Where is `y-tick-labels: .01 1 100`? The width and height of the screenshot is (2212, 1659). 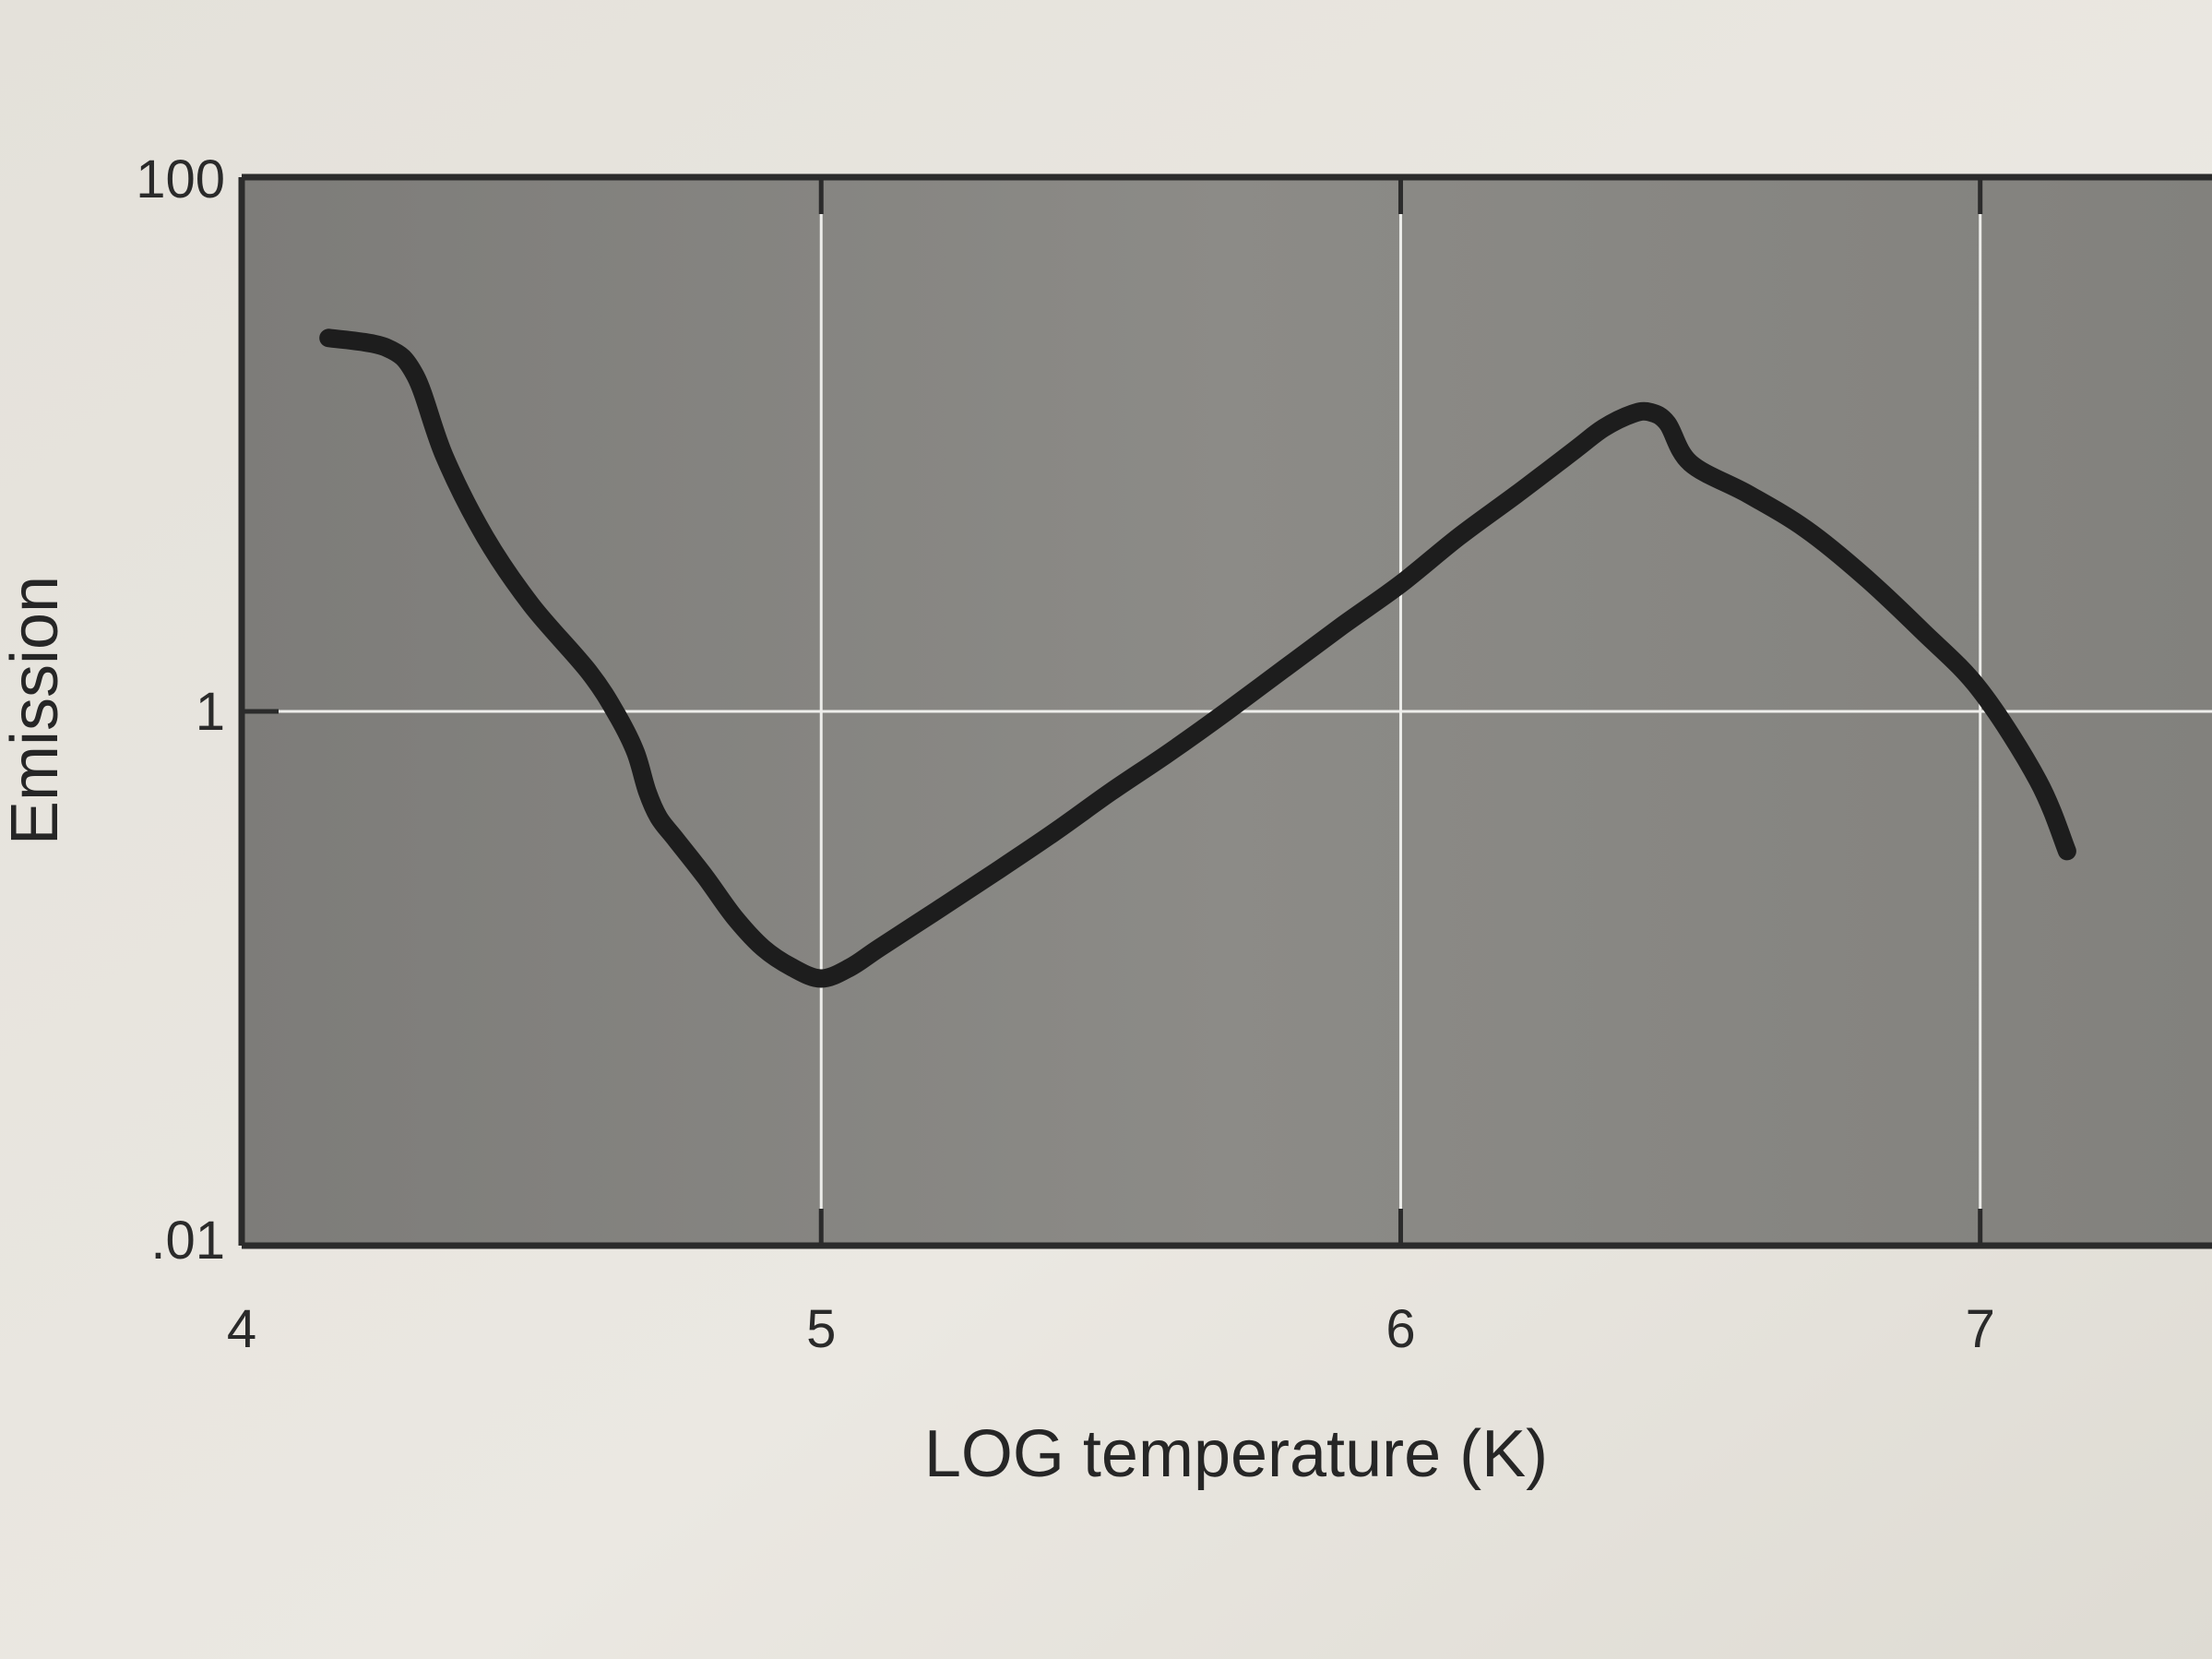
y-tick-labels: .01 1 100 is located at coordinates (181, 710).